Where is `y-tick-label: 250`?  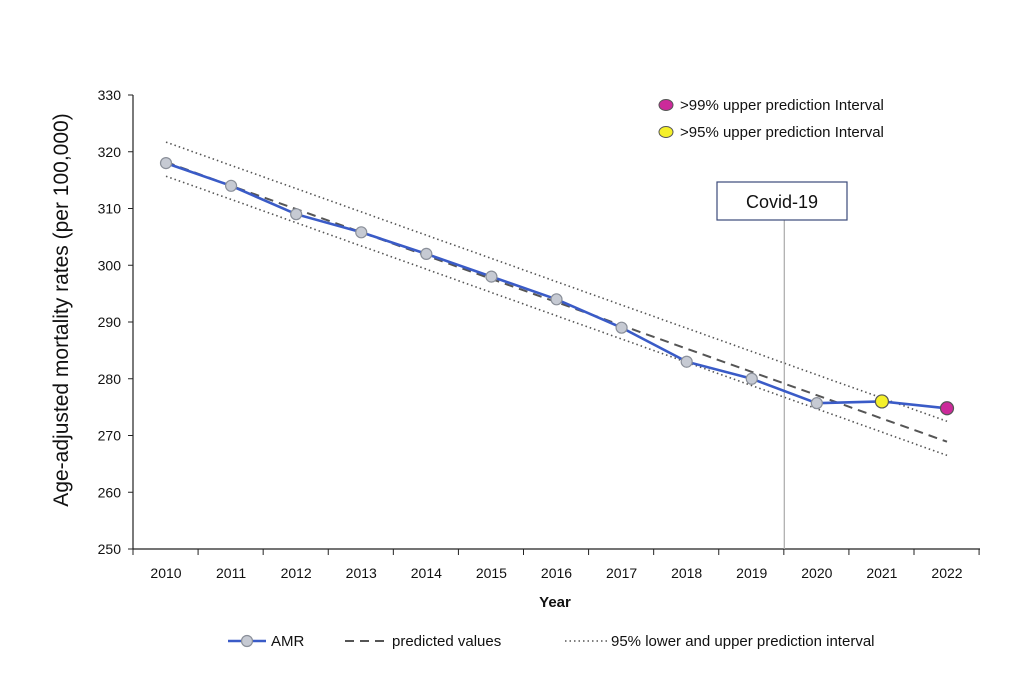
y-tick-label: 250 is located at coordinates (110, 549).